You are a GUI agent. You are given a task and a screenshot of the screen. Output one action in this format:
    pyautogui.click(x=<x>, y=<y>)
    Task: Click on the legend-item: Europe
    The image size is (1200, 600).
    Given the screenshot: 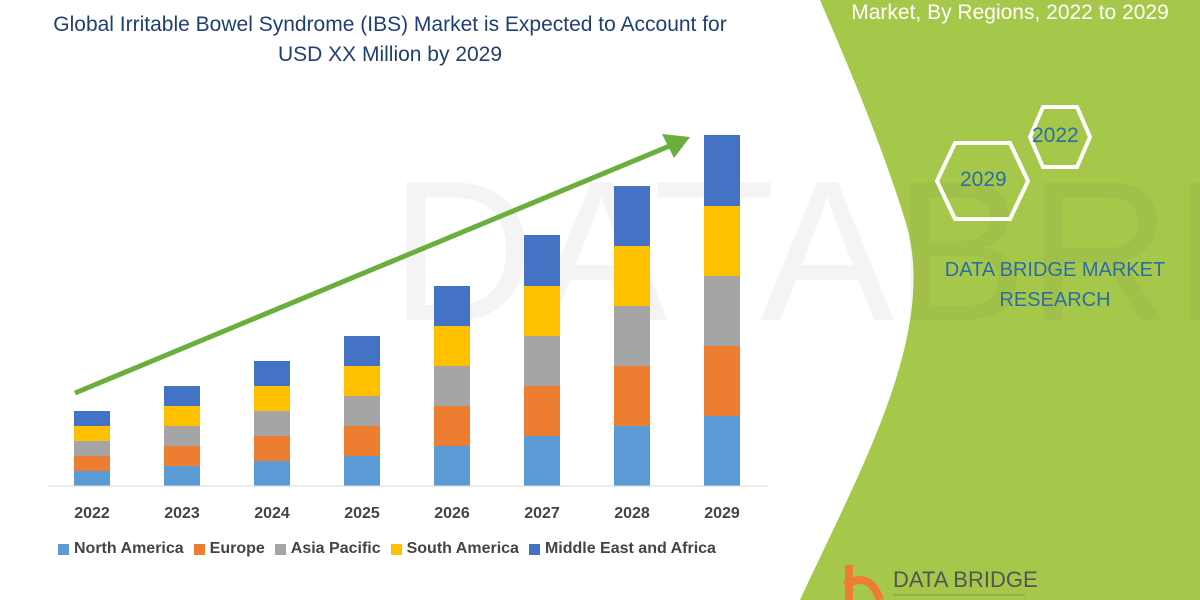 What is the action you would take?
    pyautogui.click(x=229, y=549)
    